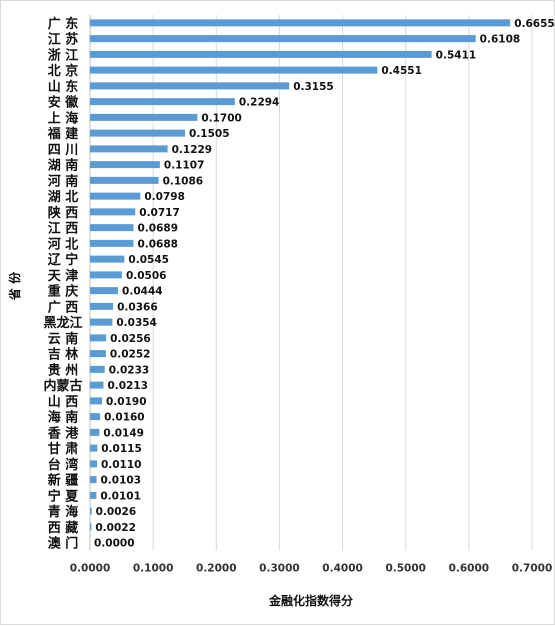 The image size is (555, 626). Describe the element at coordinates (63, 181) in the screenshot. I see `category-label: 河 南` at that location.